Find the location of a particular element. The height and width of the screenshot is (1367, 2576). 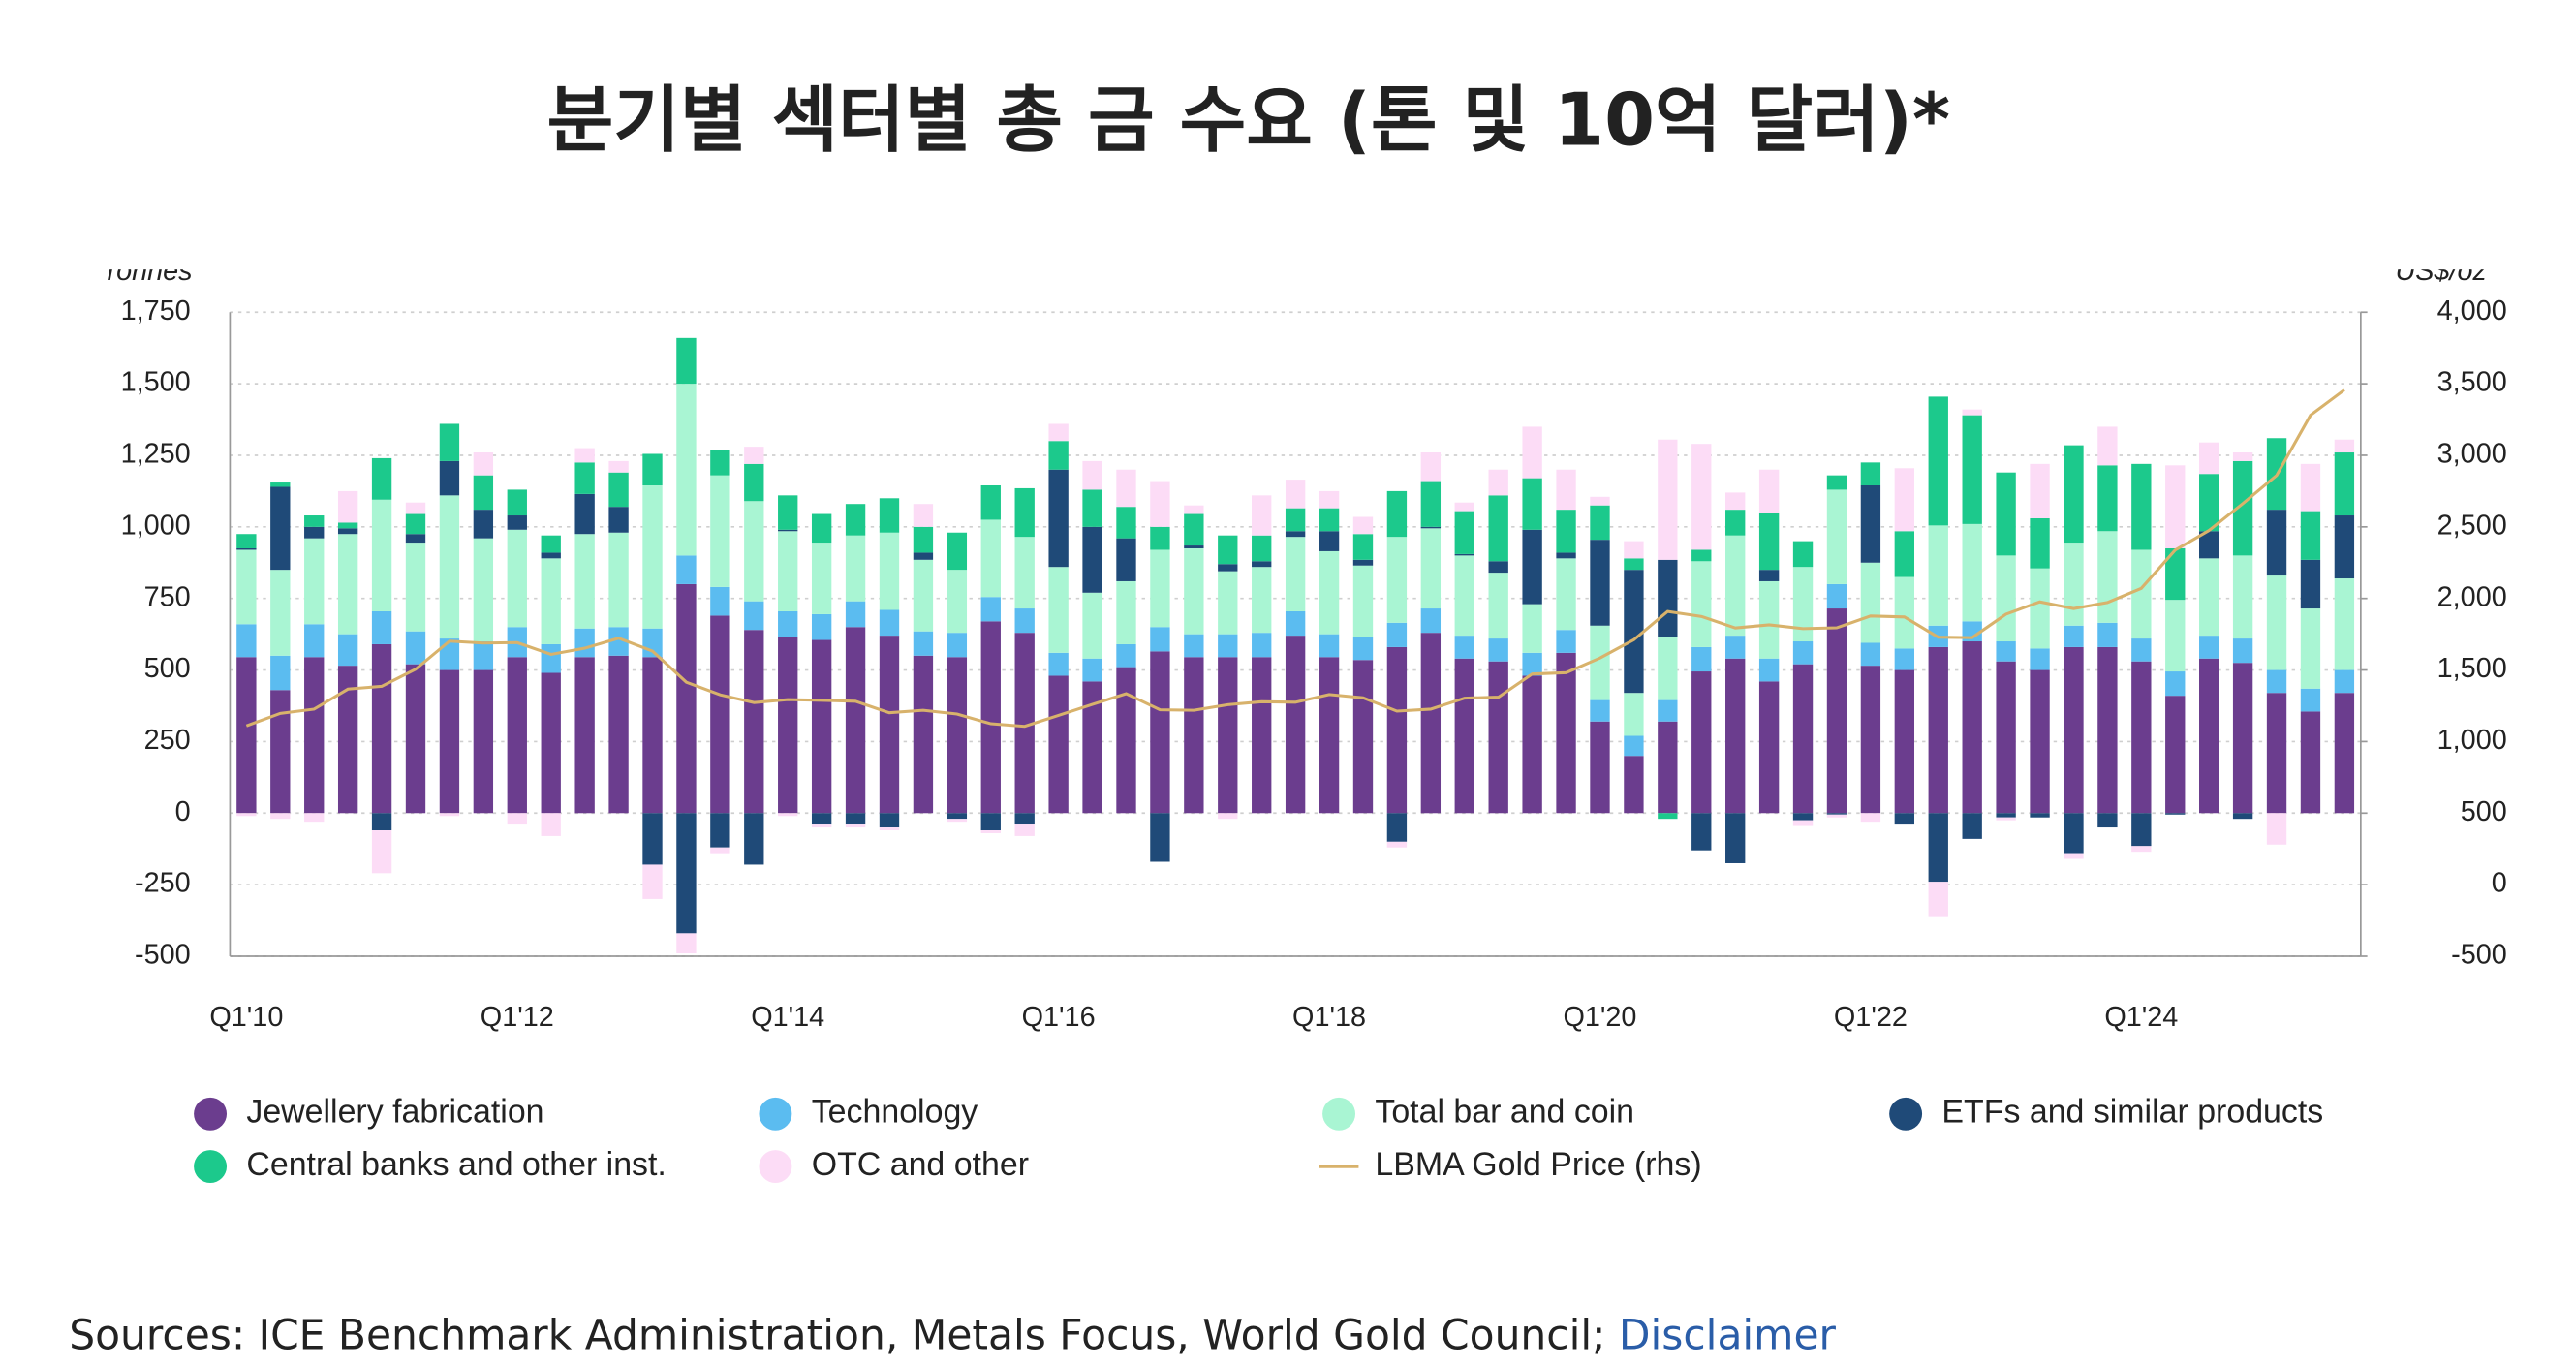

y-tick-label: 250 is located at coordinates (167, 740).